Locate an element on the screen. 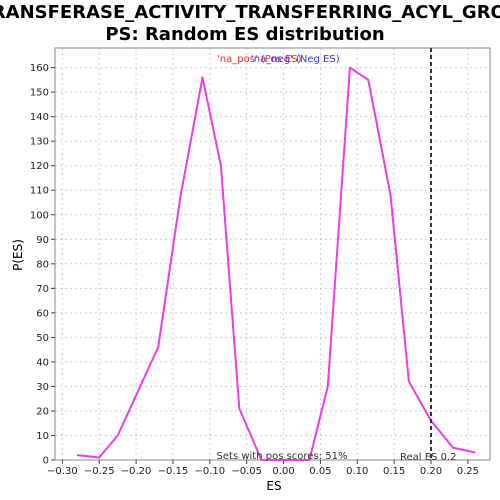  y-tick-label: 140 is located at coordinates (39, 117).